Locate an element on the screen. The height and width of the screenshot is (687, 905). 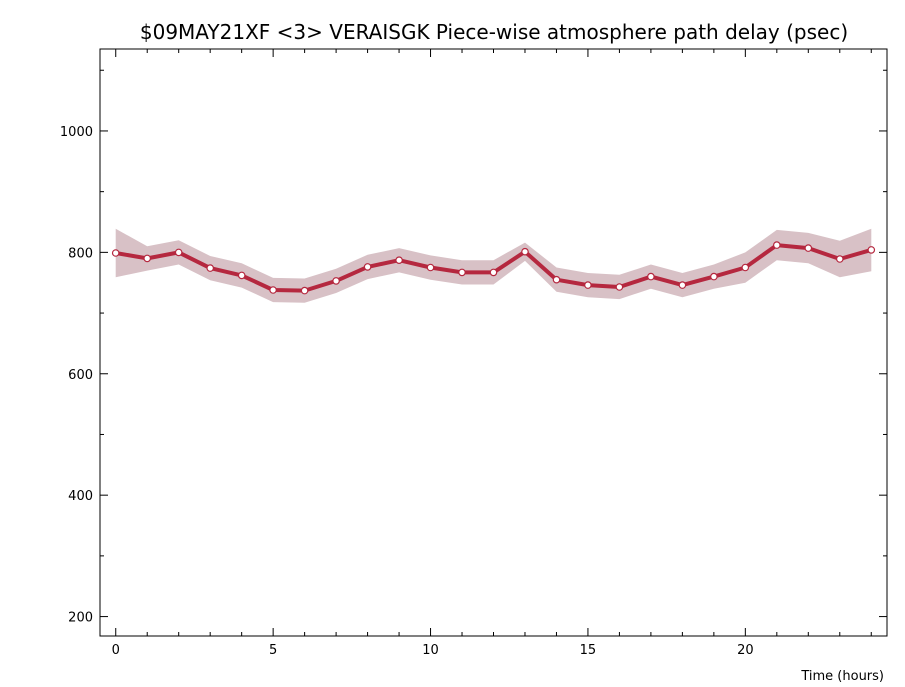
y-tick-label: 200 is located at coordinates (80, 618).